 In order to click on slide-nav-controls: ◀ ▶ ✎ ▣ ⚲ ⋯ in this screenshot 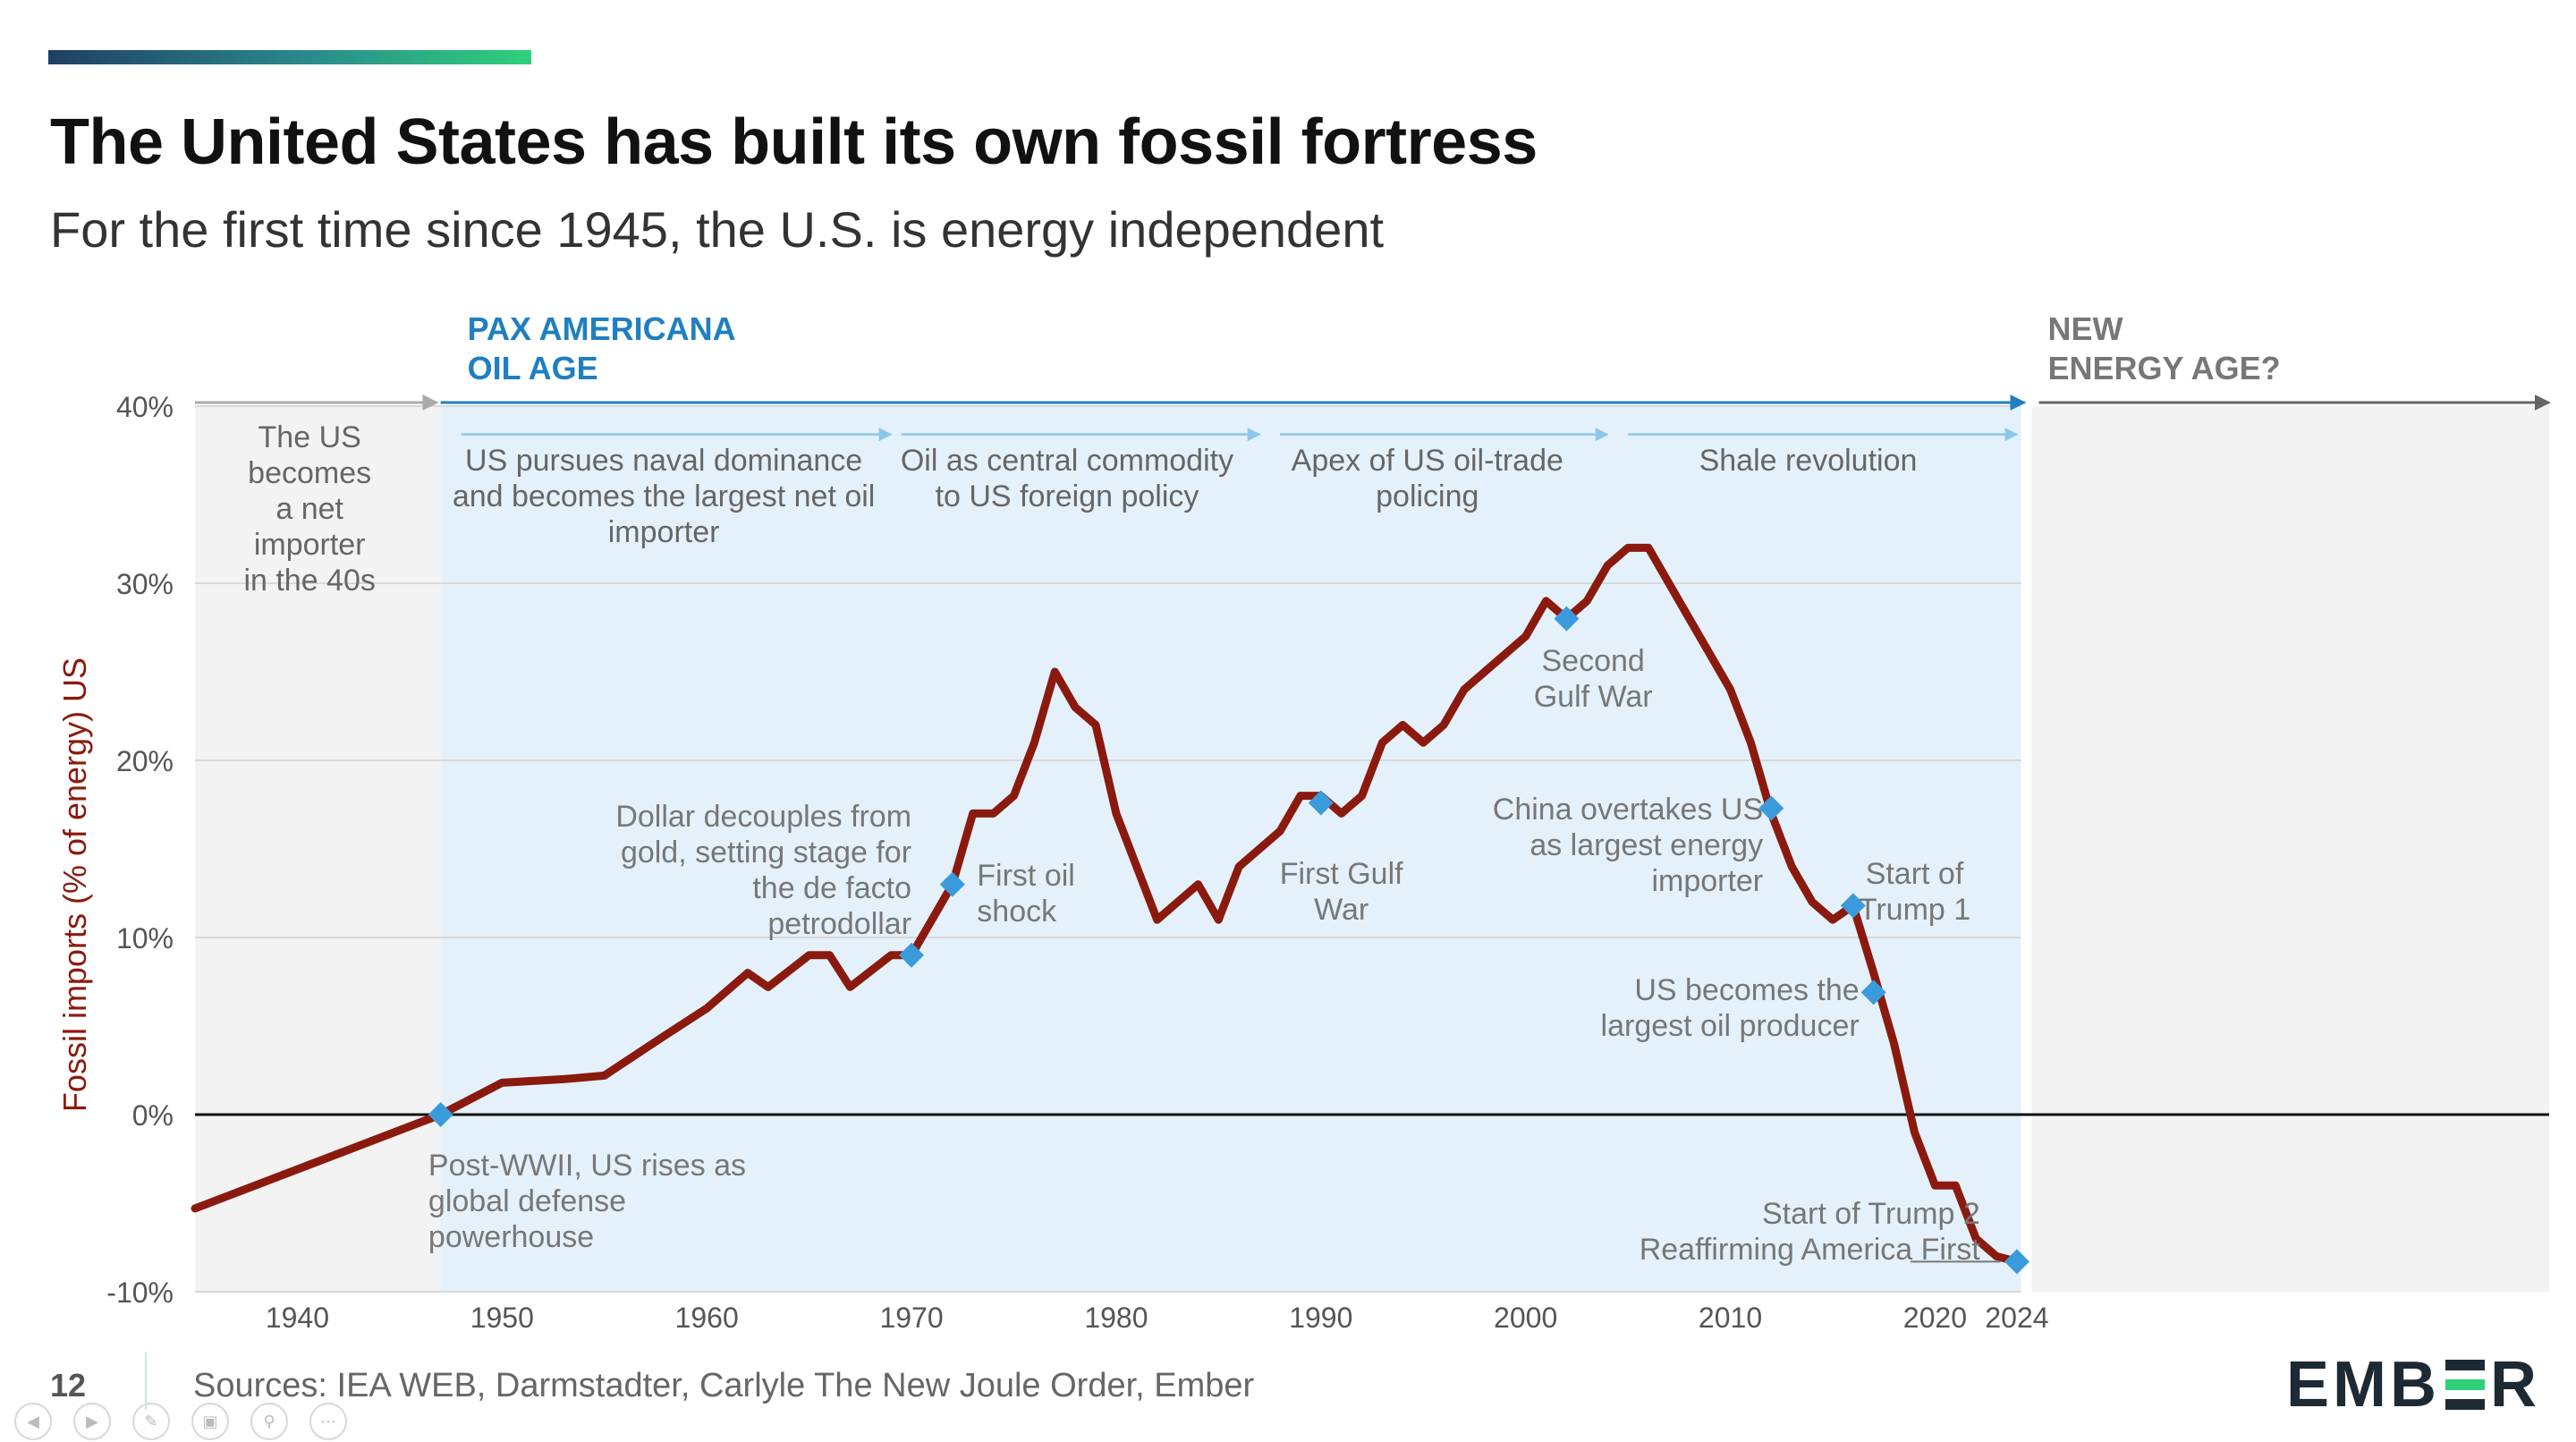, I will do `click(180, 1421)`.